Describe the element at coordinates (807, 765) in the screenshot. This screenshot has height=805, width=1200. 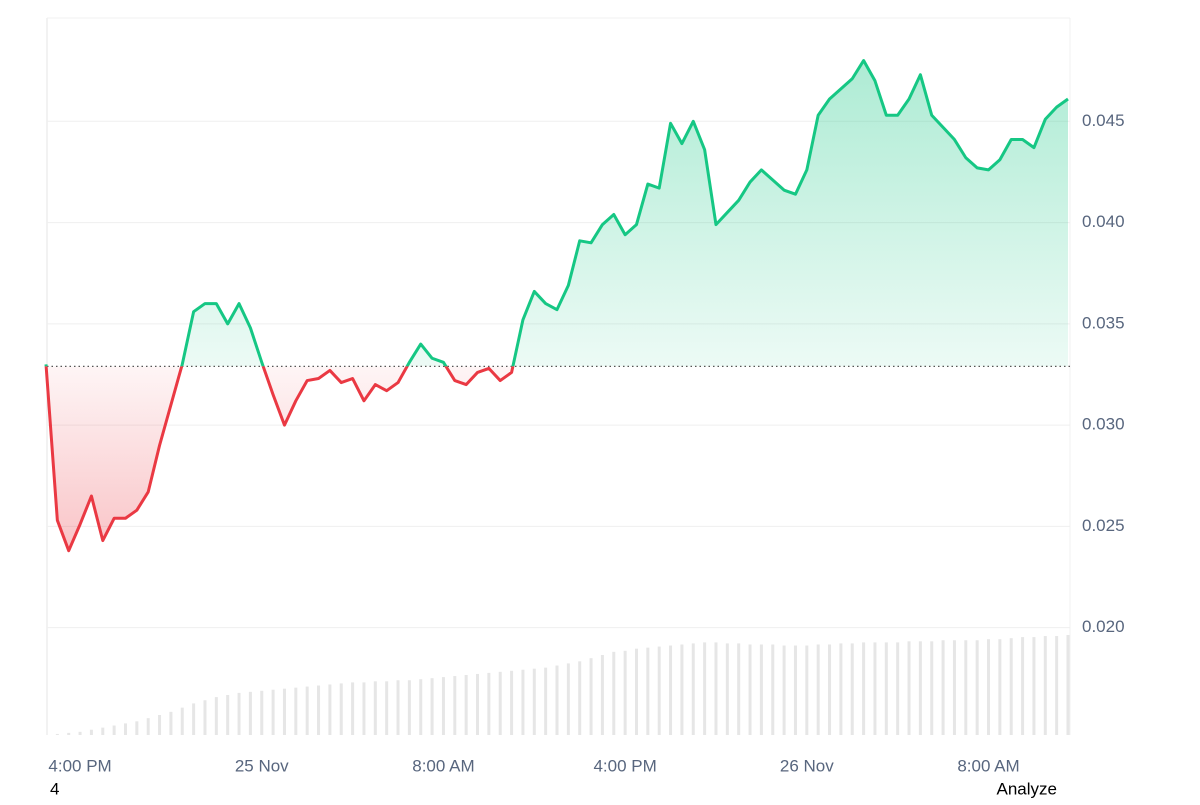
I see `x-tick-label: 26 Nov` at that location.